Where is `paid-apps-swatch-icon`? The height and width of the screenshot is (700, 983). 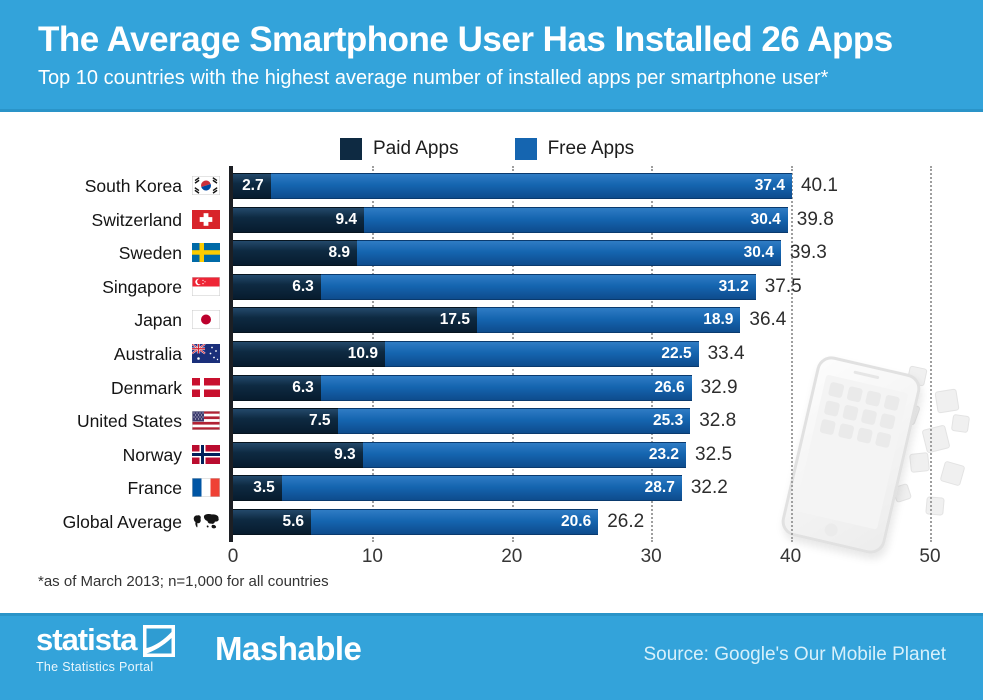
paid-apps-swatch-icon is located at coordinates (351, 149).